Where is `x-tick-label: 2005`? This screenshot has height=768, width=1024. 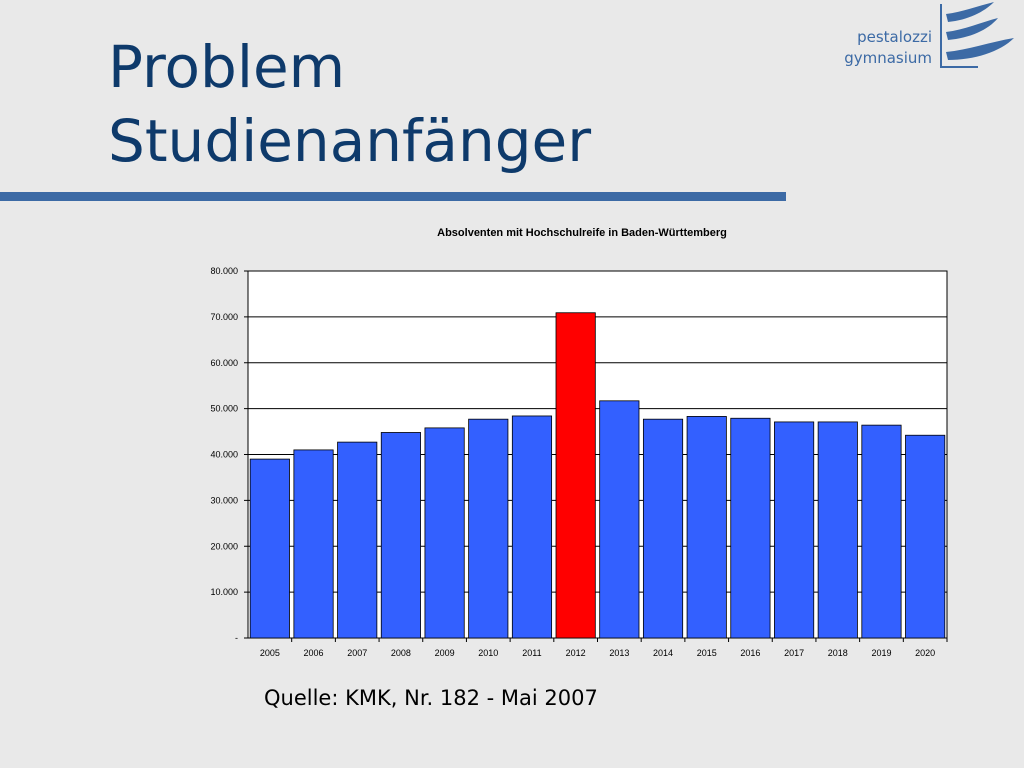 x-tick-label: 2005 is located at coordinates (270, 653).